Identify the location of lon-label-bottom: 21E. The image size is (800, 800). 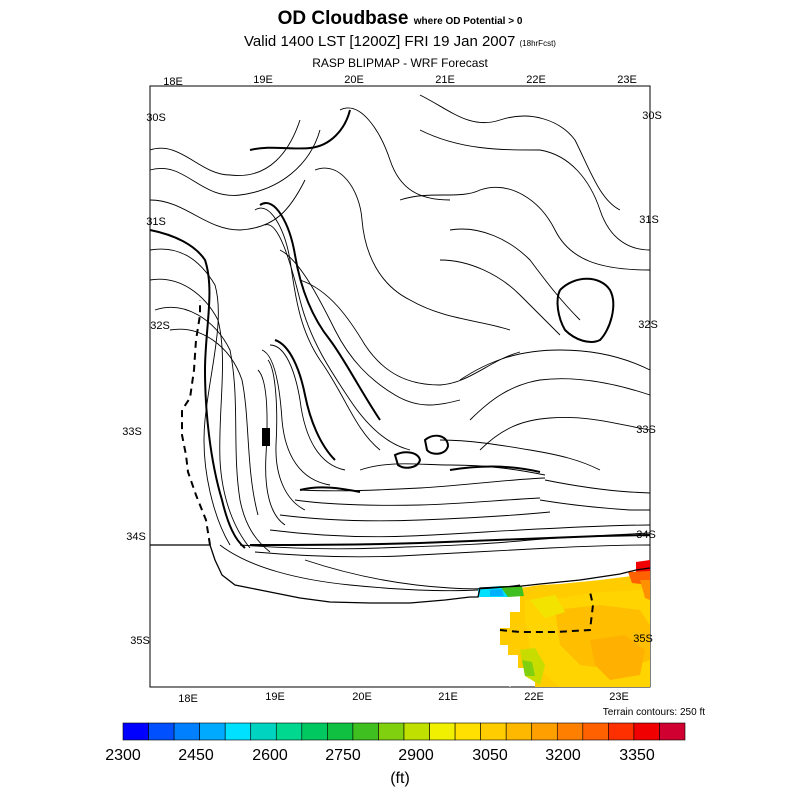
(448, 697).